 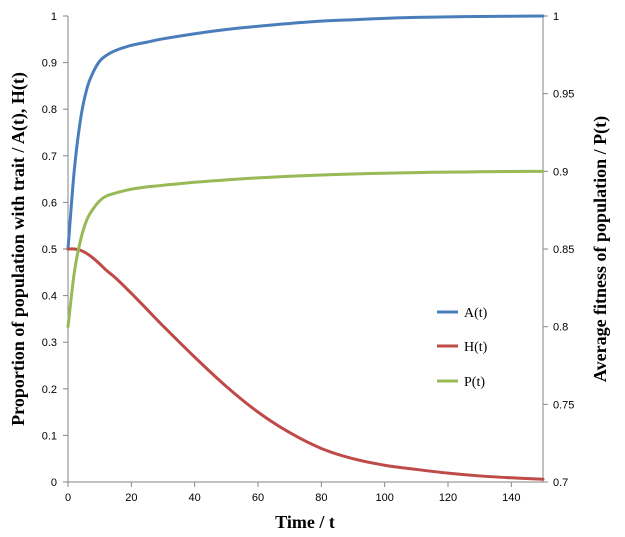 I want to click on left-y-tick-label: 0.1, so click(x=49, y=436).